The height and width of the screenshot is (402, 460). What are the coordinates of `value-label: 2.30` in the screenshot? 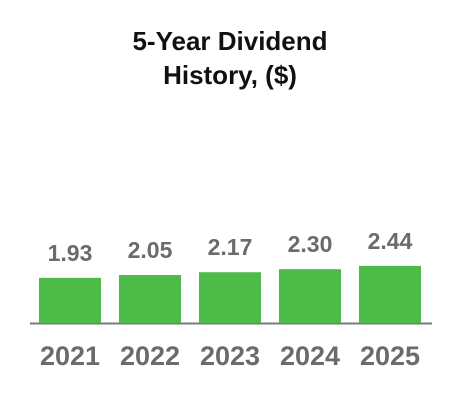 It's located at (310, 244).